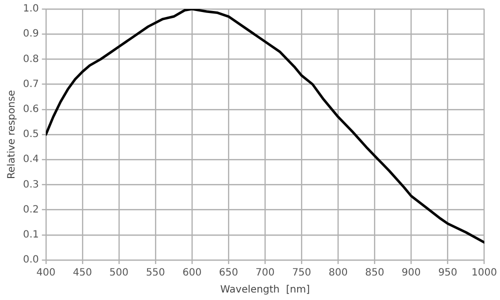 Image resolution: width=500 pixels, height=300 pixels. I want to click on x-axis-title: Wavelength [nm], so click(265, 290).